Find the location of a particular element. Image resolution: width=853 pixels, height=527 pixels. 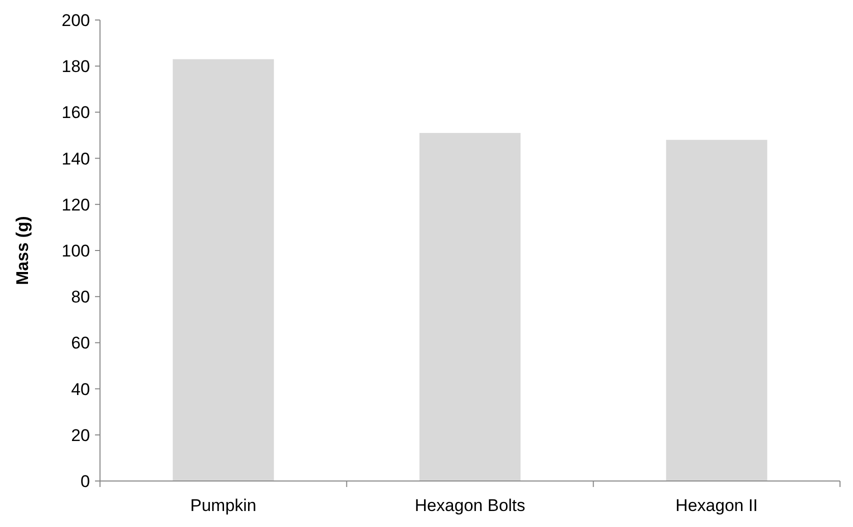

y-tick-label: 20 is located at coordinates (80, 435).